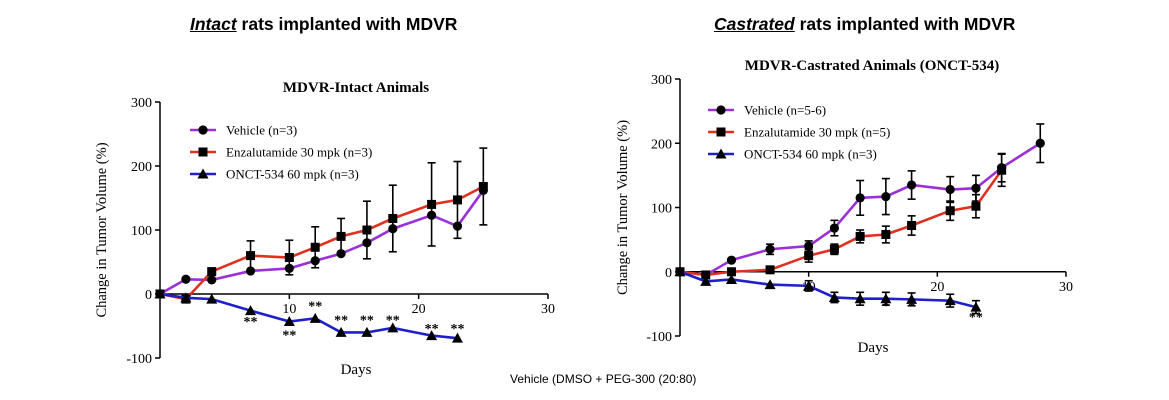 This screenshot has height=400, width=1169. What do you see at coordinates (356, 88) in the screenshot?
I see `chart-title: MDVR-Intact Animals` at bounding box center [356, 88].